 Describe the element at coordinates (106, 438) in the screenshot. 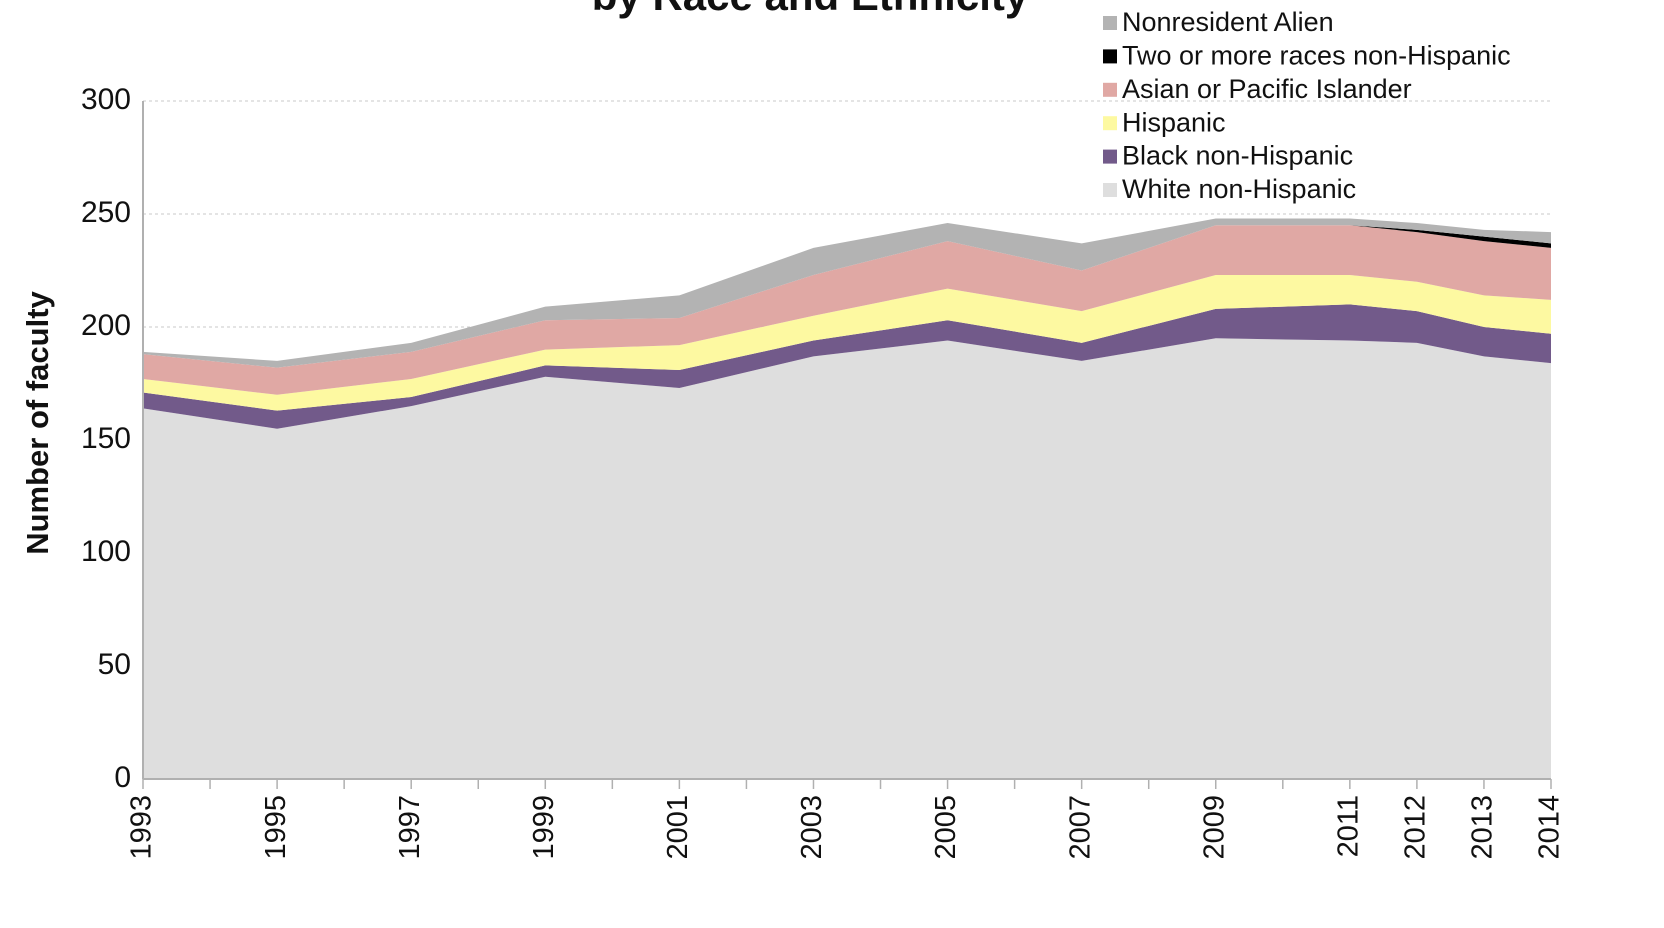

I see `y-tick-label: 150` at that location.